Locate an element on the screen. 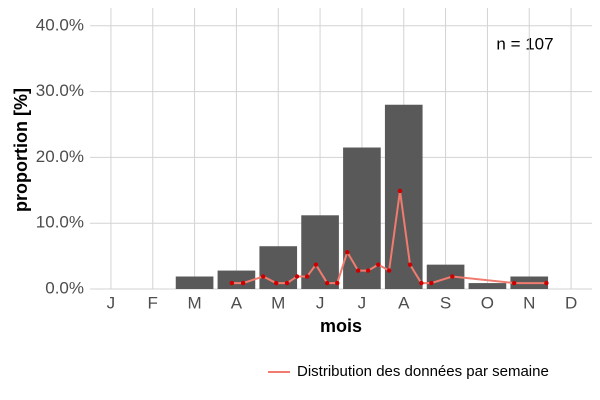  x-tick-label: S is located at coordinates (445, 302).